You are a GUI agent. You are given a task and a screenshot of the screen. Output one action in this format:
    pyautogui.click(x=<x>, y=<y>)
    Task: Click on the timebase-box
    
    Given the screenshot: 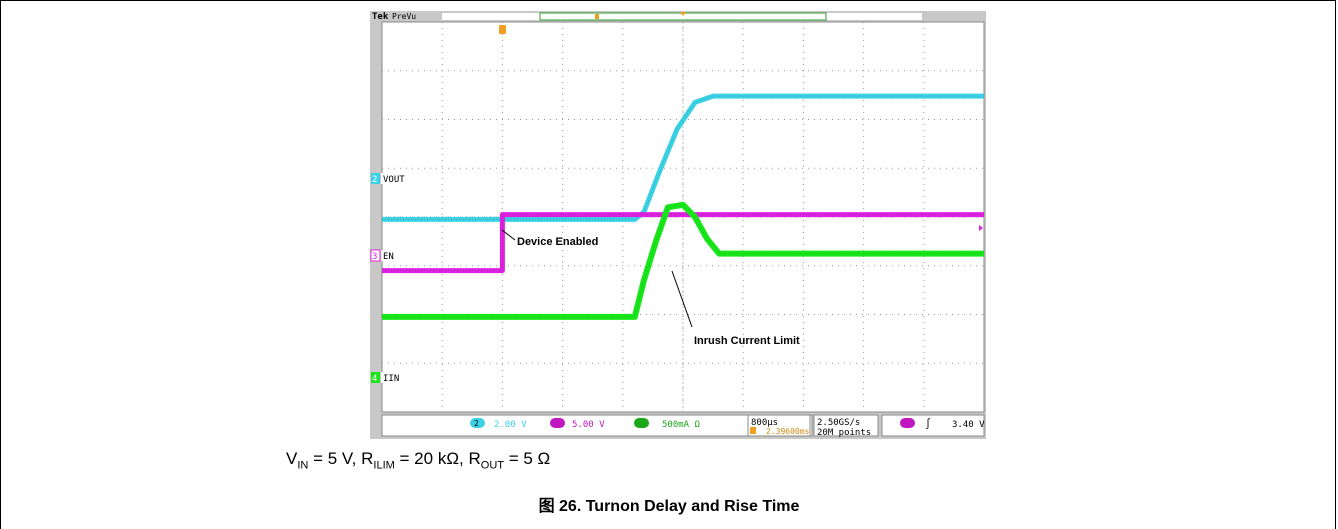 What is the action you would take?
    pyautogui.click(x=779, y=425)
    